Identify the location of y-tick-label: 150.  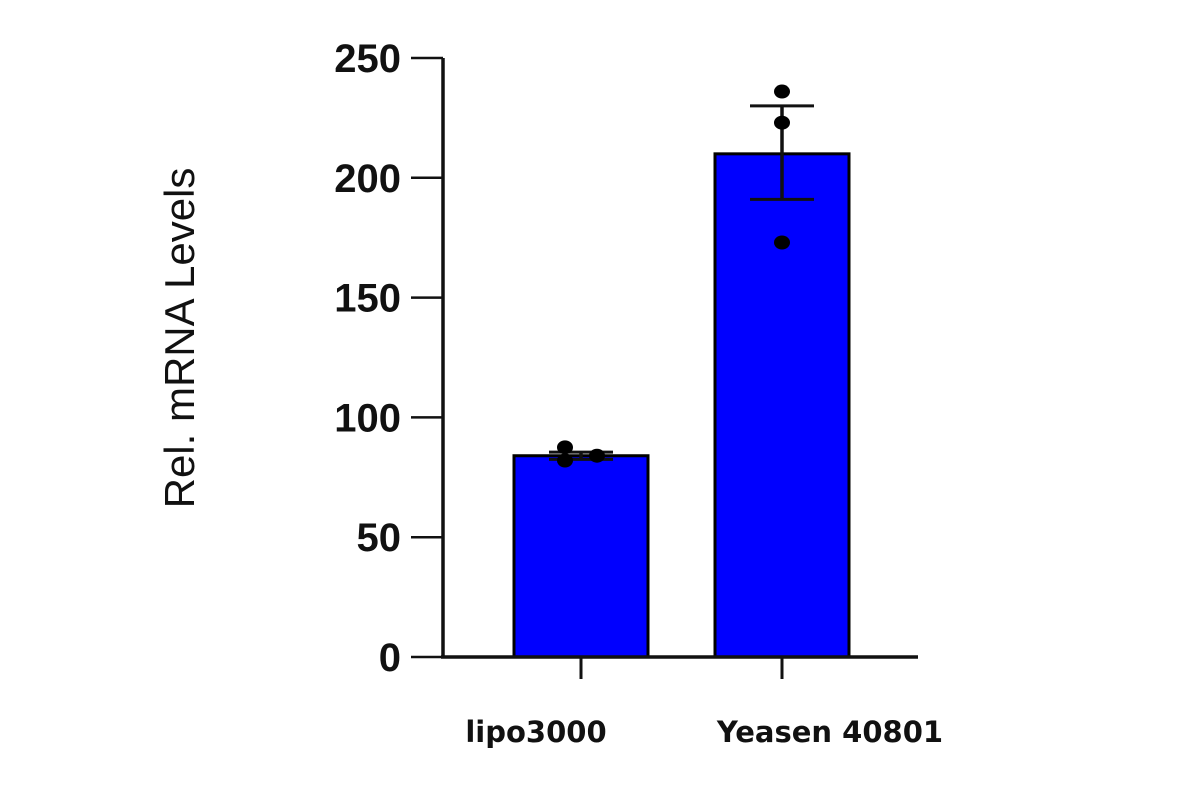
(367, 299).